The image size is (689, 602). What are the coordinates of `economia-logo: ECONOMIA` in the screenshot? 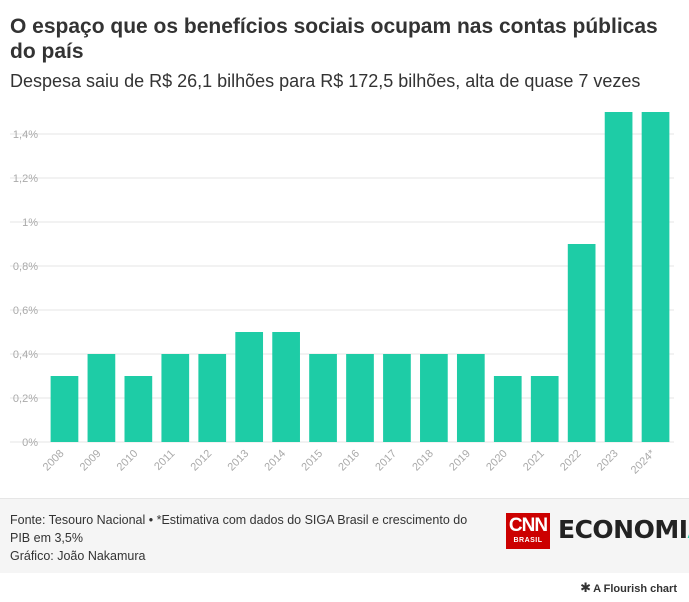 It's located at (623, 530).